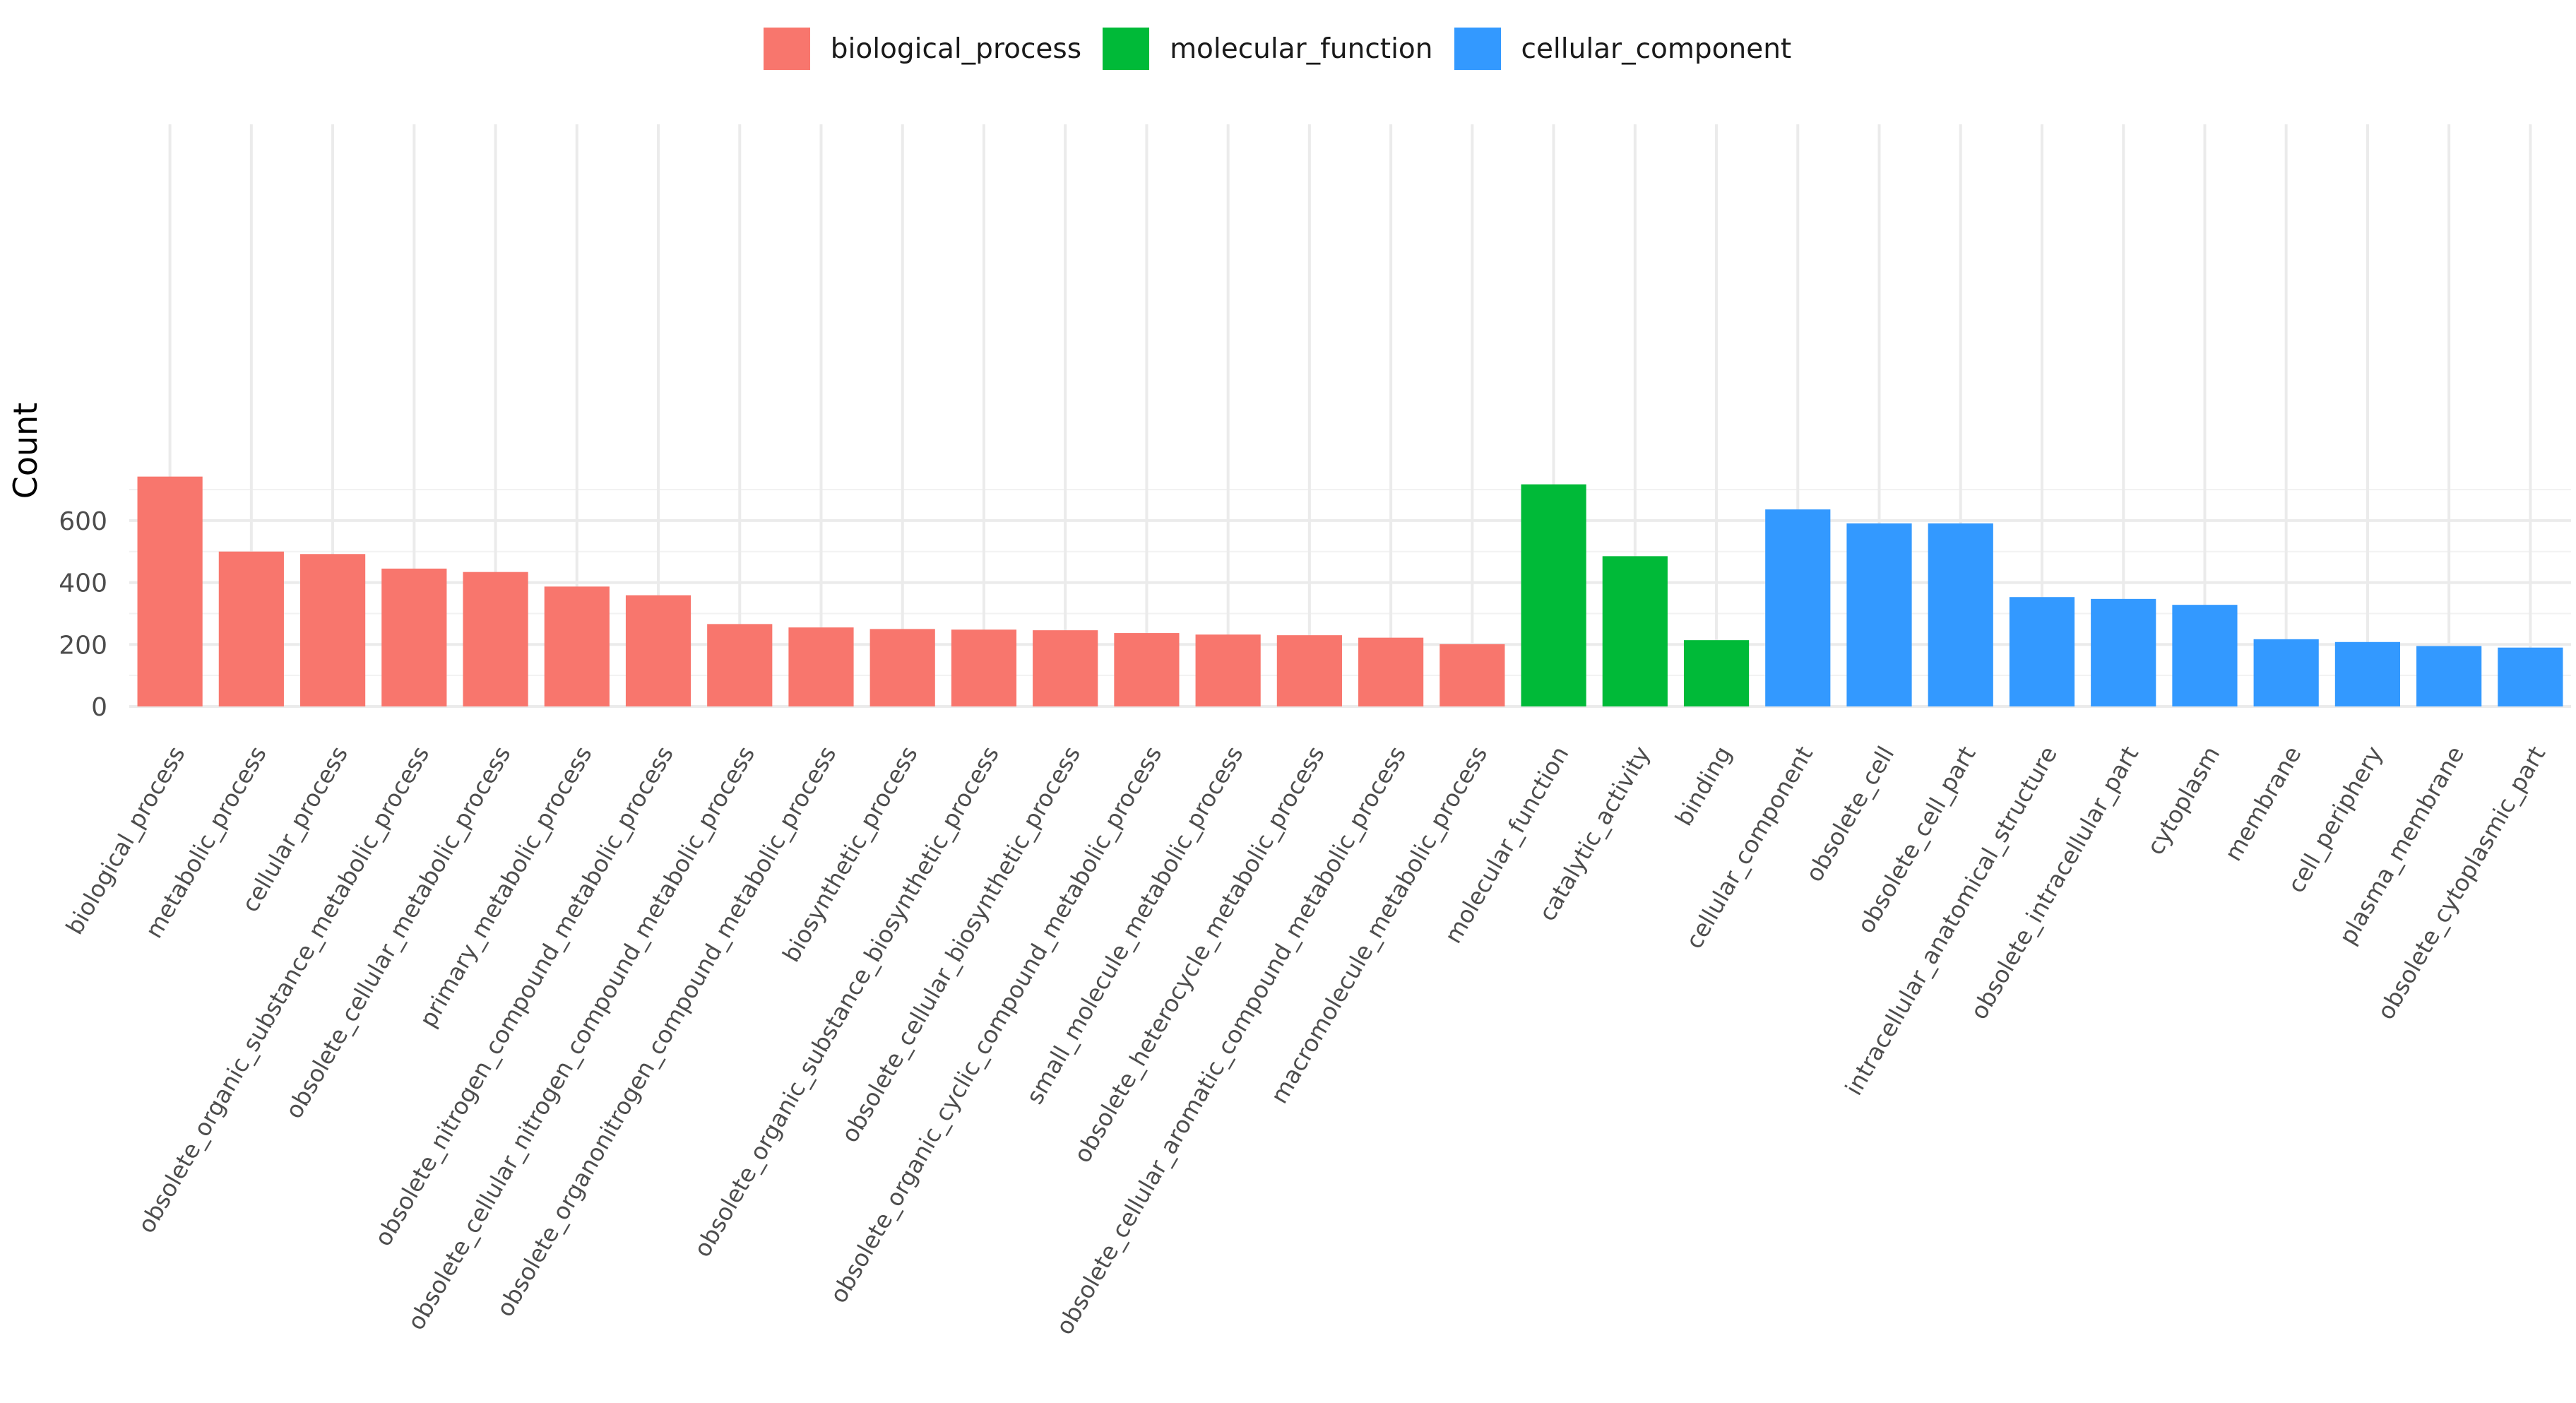 Image resolution: width=2576 pixels, height=1403 pixels. I want to click on bar-plasma-membrane, so click(2449, 676).